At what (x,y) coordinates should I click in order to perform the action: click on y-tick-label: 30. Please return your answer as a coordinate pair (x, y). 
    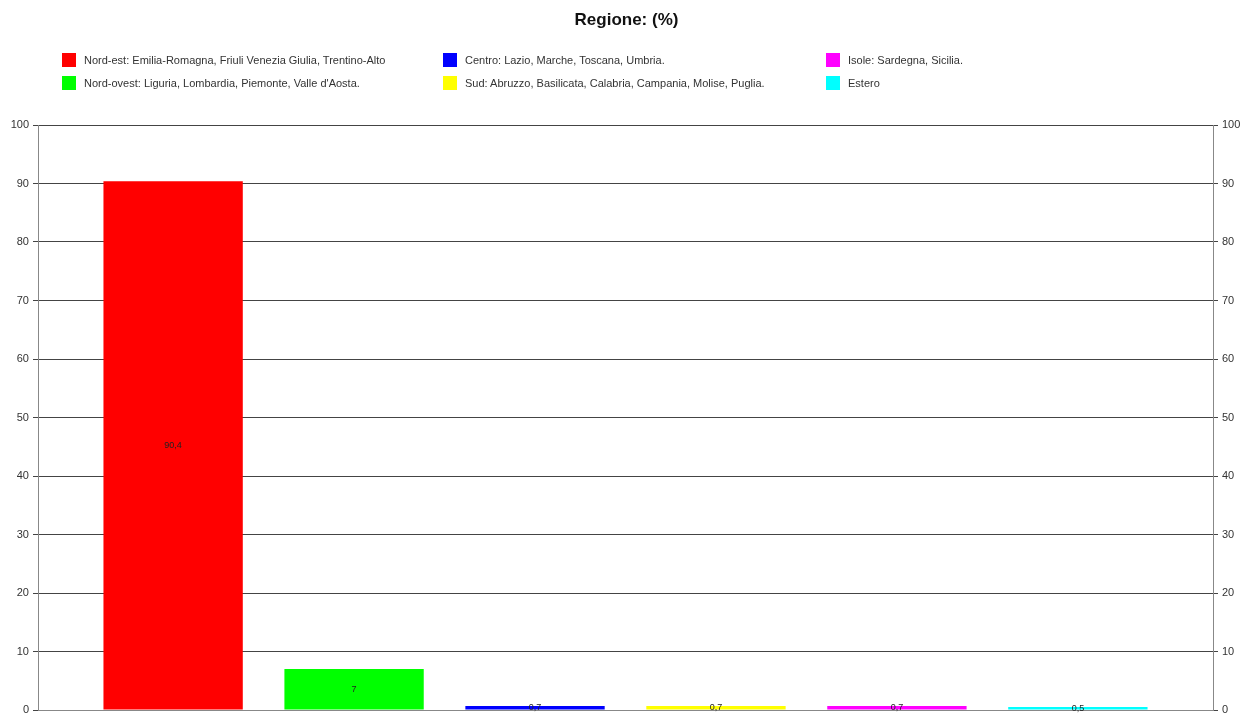
    Looking at the image, I should click on (22, 533).